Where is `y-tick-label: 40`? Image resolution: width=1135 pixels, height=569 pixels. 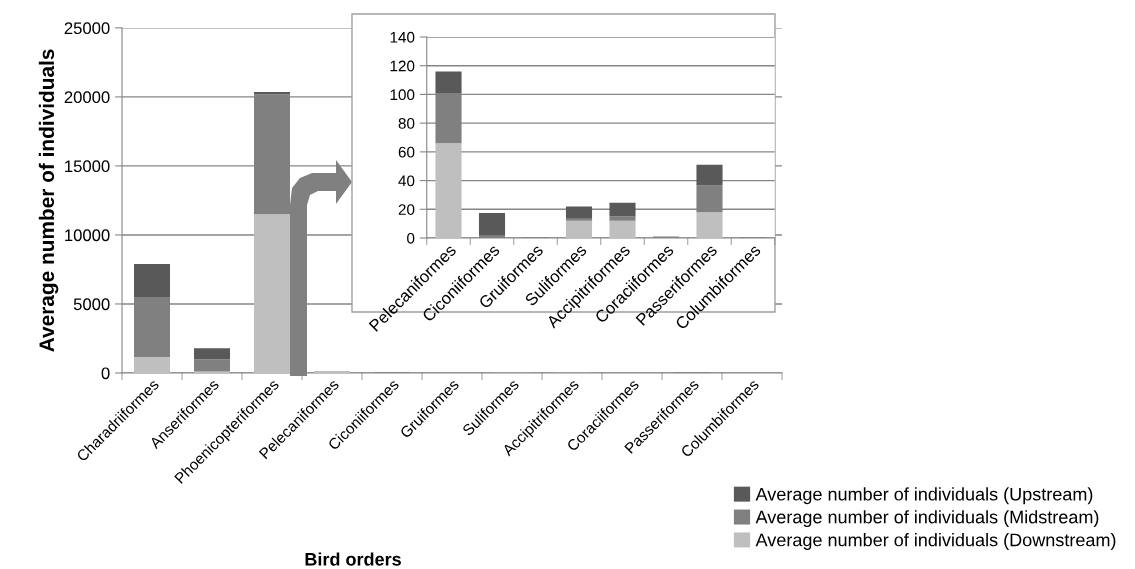 y-tick-label: 40 is located at coordinates (406, 181).